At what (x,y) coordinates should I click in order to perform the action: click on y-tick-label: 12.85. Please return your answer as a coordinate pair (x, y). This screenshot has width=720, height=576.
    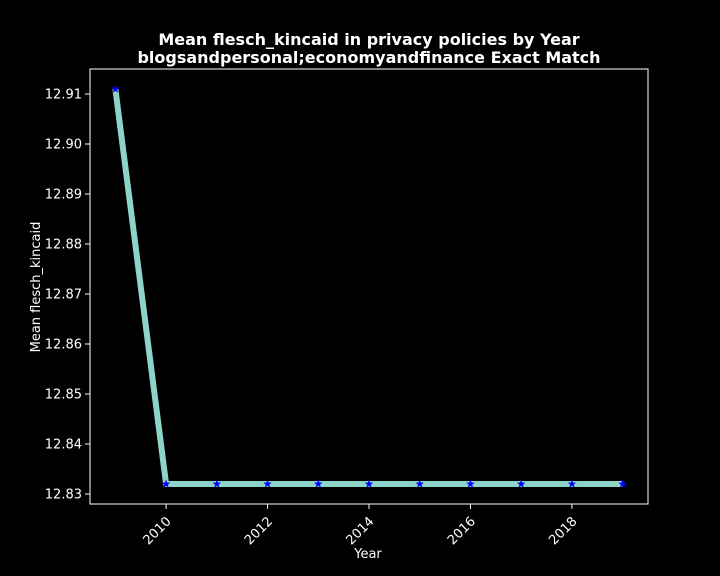
    Looking at the image, I should click on (63, 395).